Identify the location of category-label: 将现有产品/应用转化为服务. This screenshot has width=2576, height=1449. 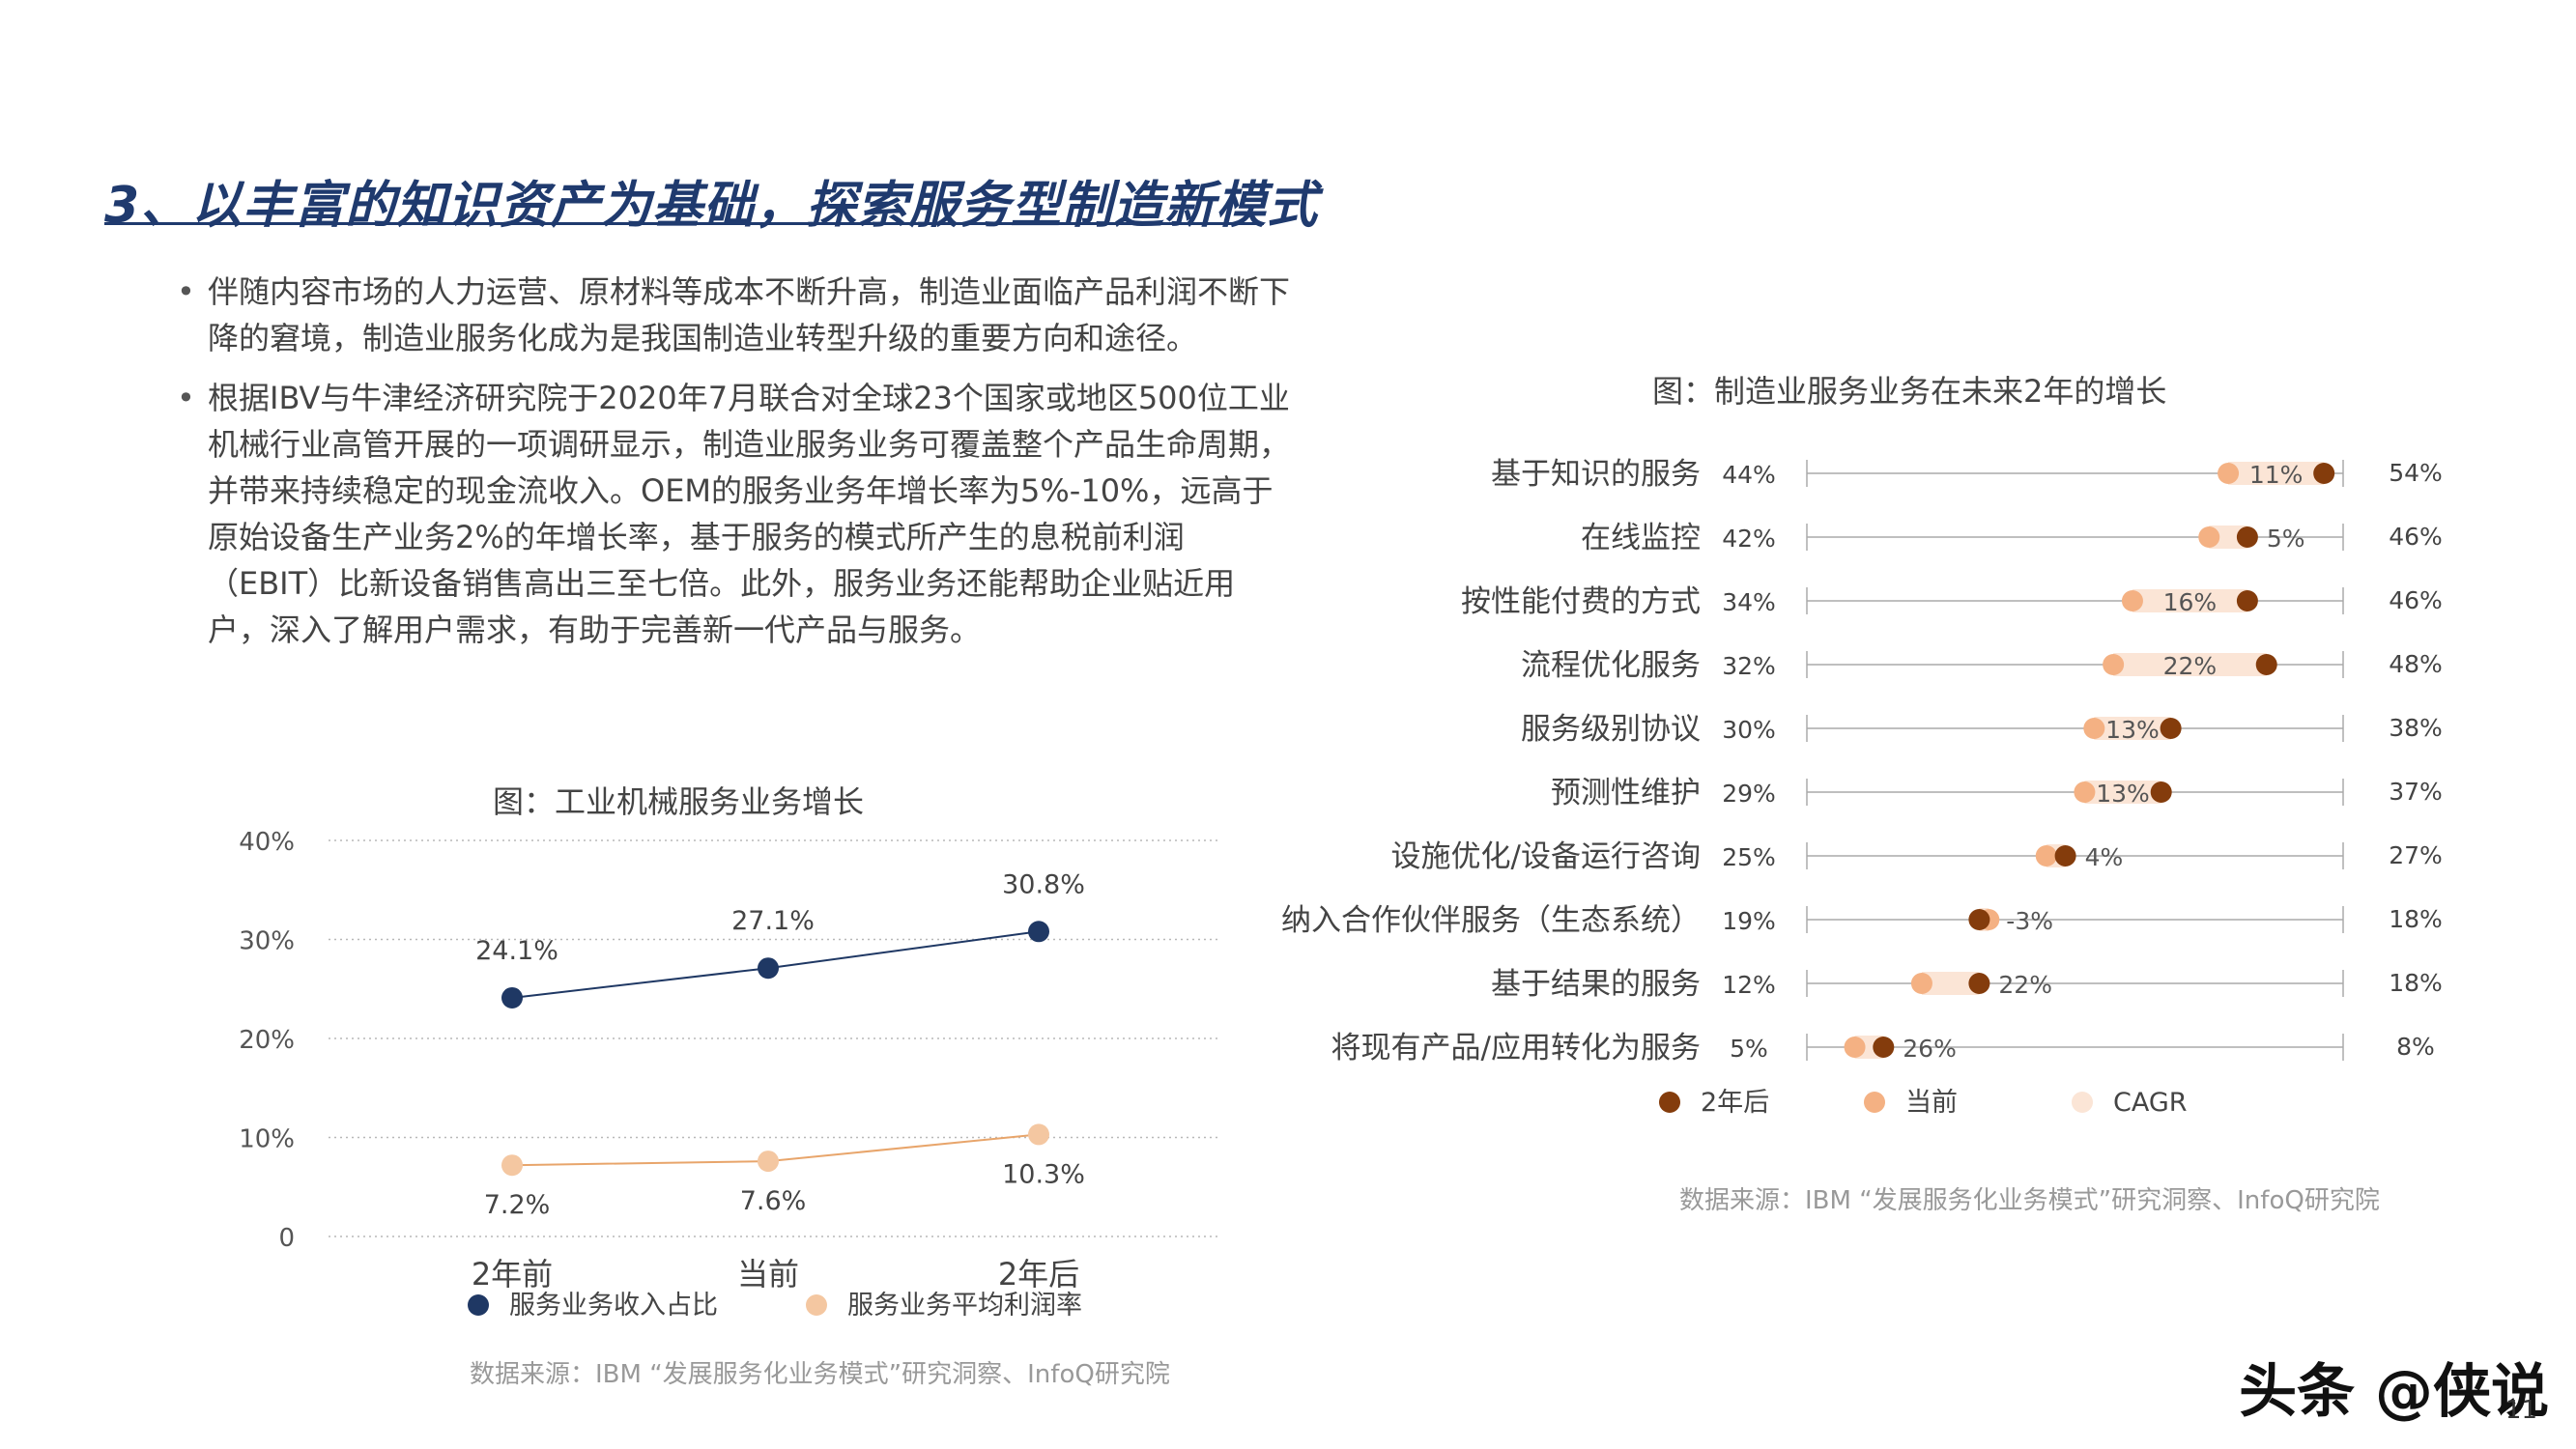
(1516, 1048).